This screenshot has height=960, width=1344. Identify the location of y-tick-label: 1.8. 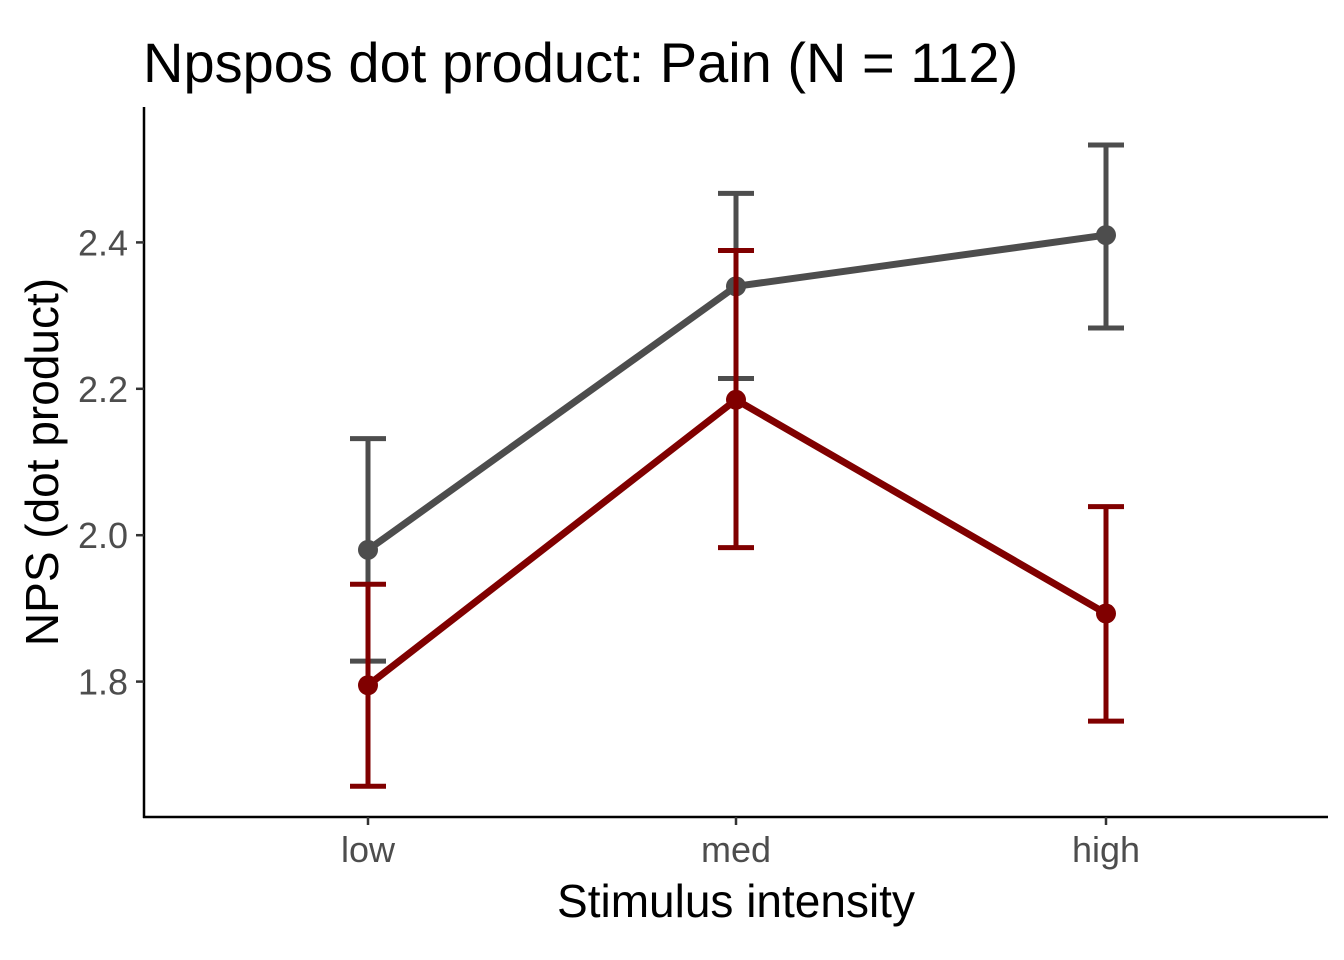
(103, 682).